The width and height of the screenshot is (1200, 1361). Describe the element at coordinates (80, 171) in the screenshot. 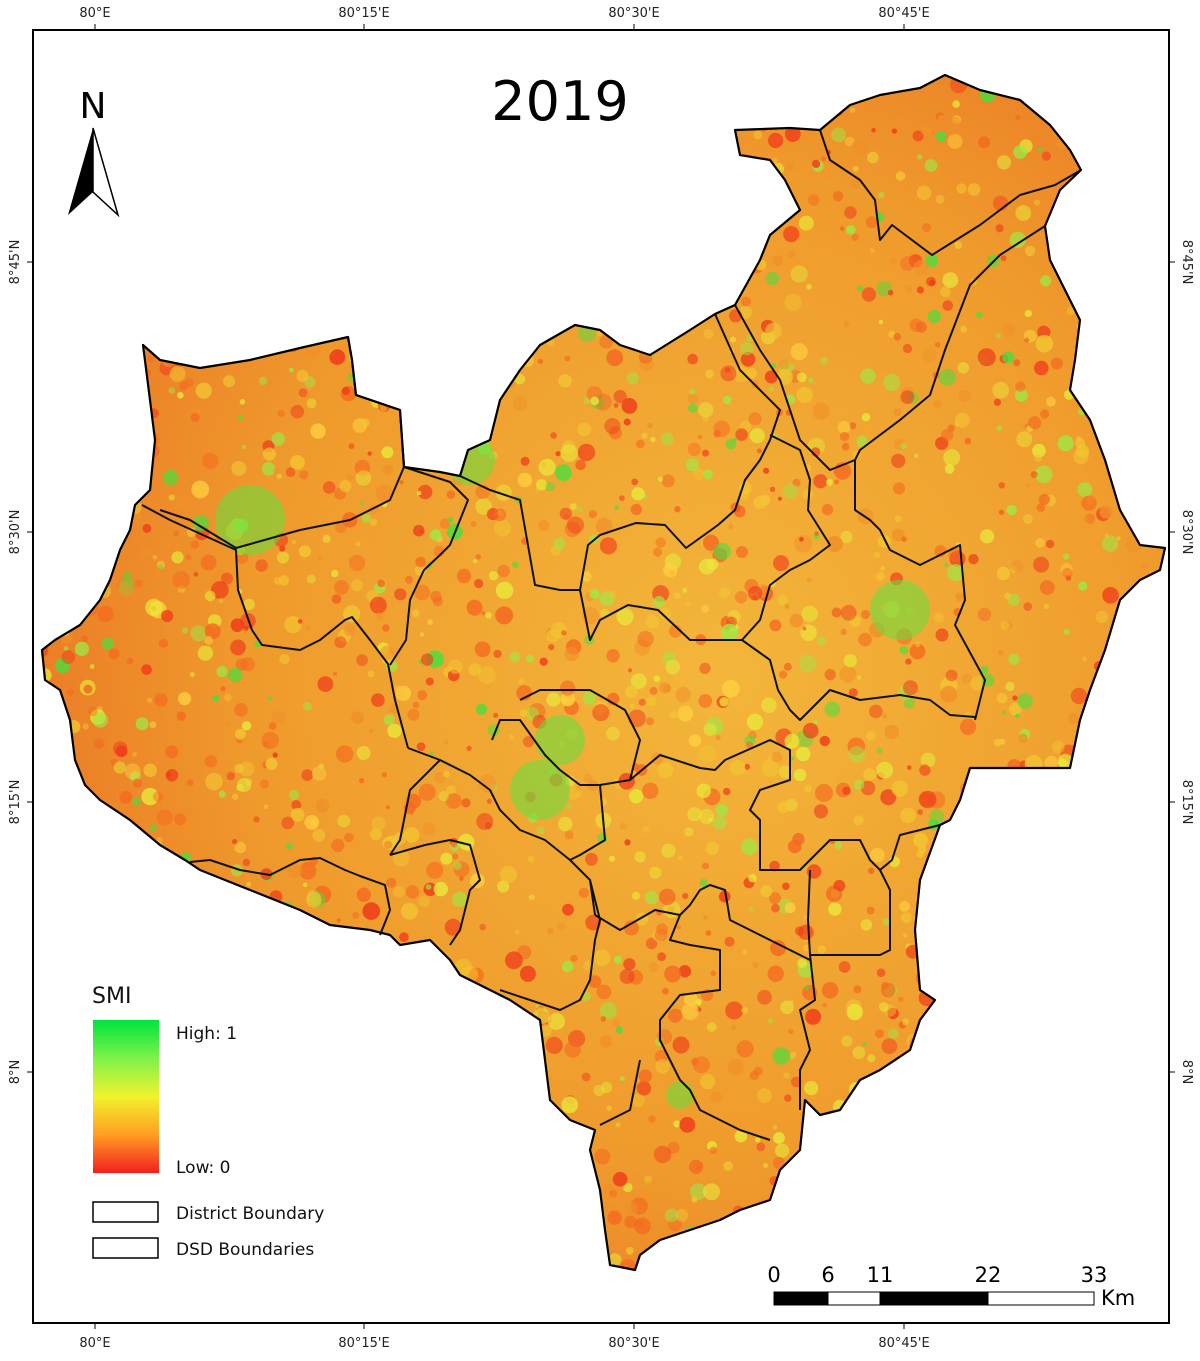

I see `north-arrow-icon` at that location.